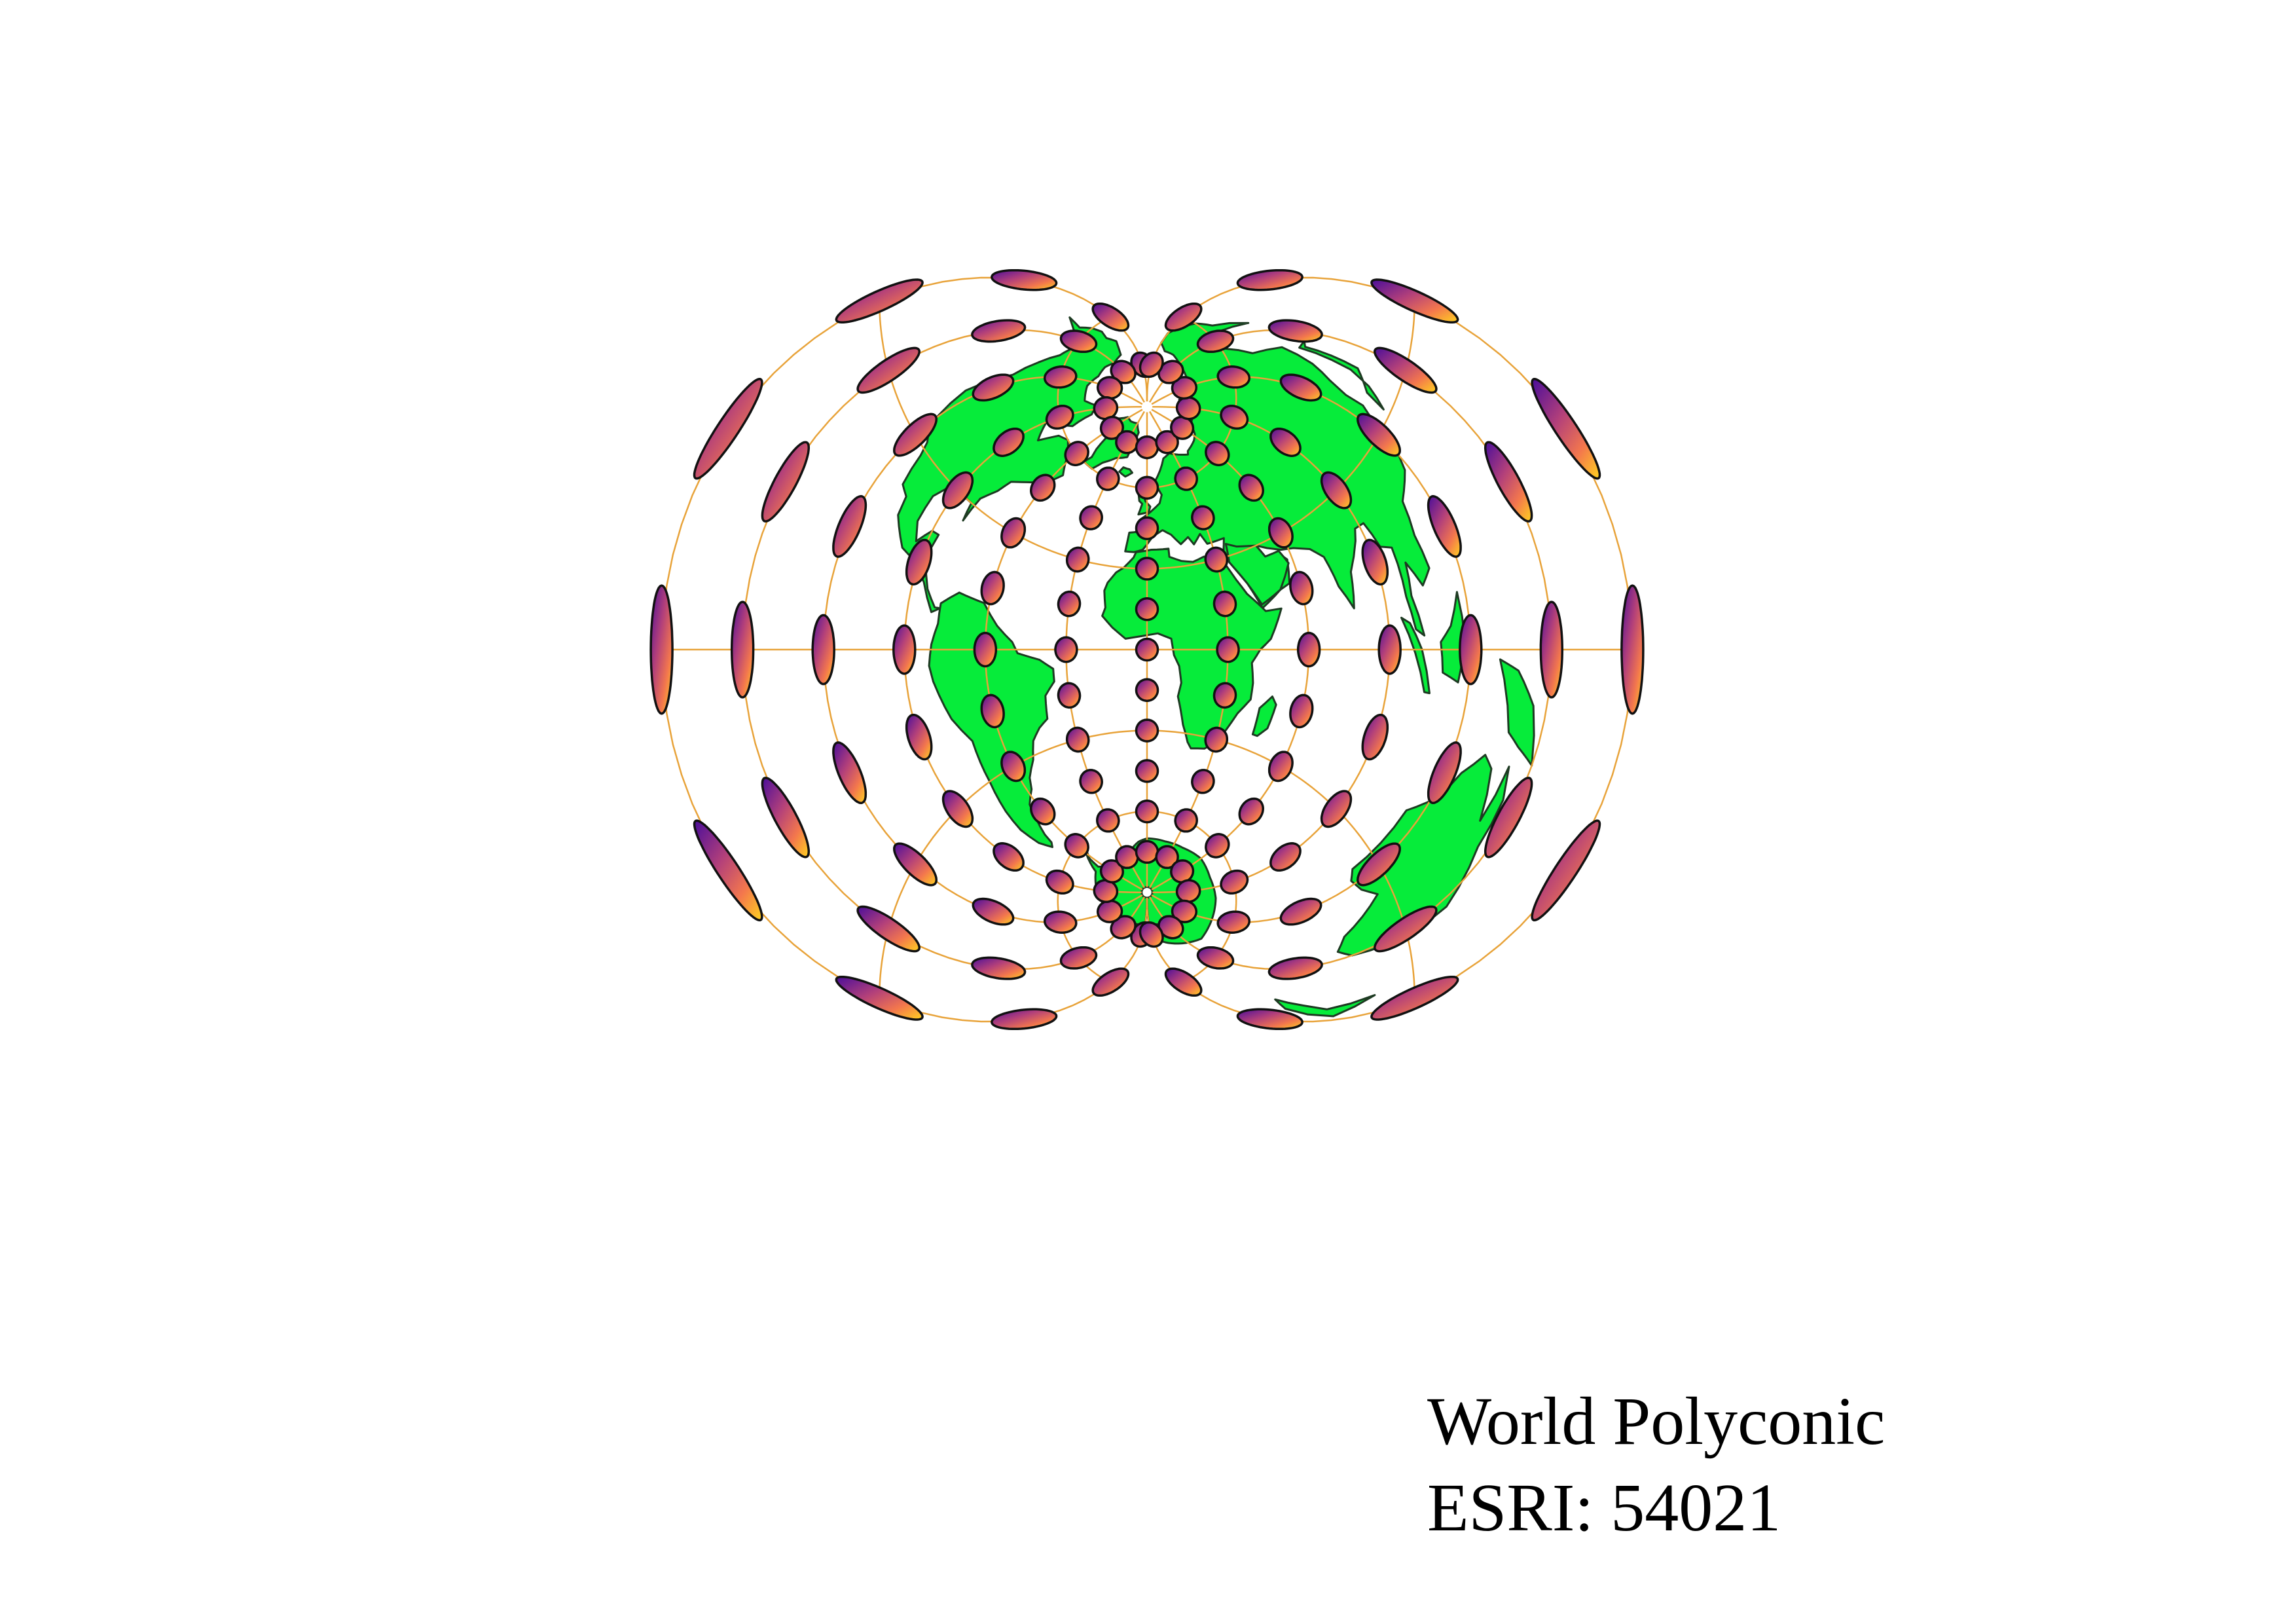  Describe the element at coordinates (1415, 655) in the screenshot. I see `land-borneo-sumatra` at that location.